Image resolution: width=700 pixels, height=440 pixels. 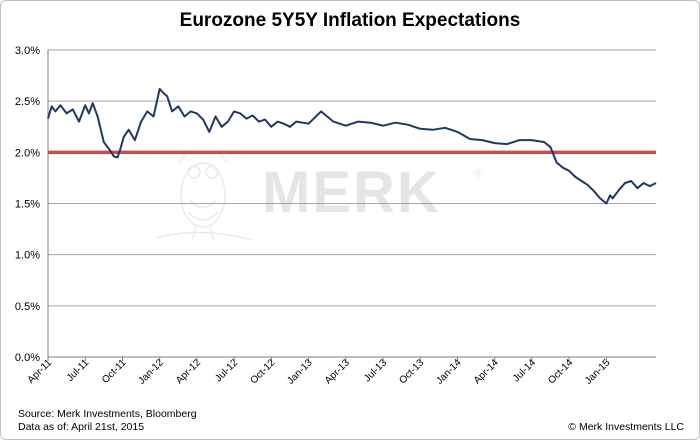 What do you see at coordinates (27, 307) in the screenshot?
I see `y-tick-label: 0.5%` at bounding box center [27, 307].